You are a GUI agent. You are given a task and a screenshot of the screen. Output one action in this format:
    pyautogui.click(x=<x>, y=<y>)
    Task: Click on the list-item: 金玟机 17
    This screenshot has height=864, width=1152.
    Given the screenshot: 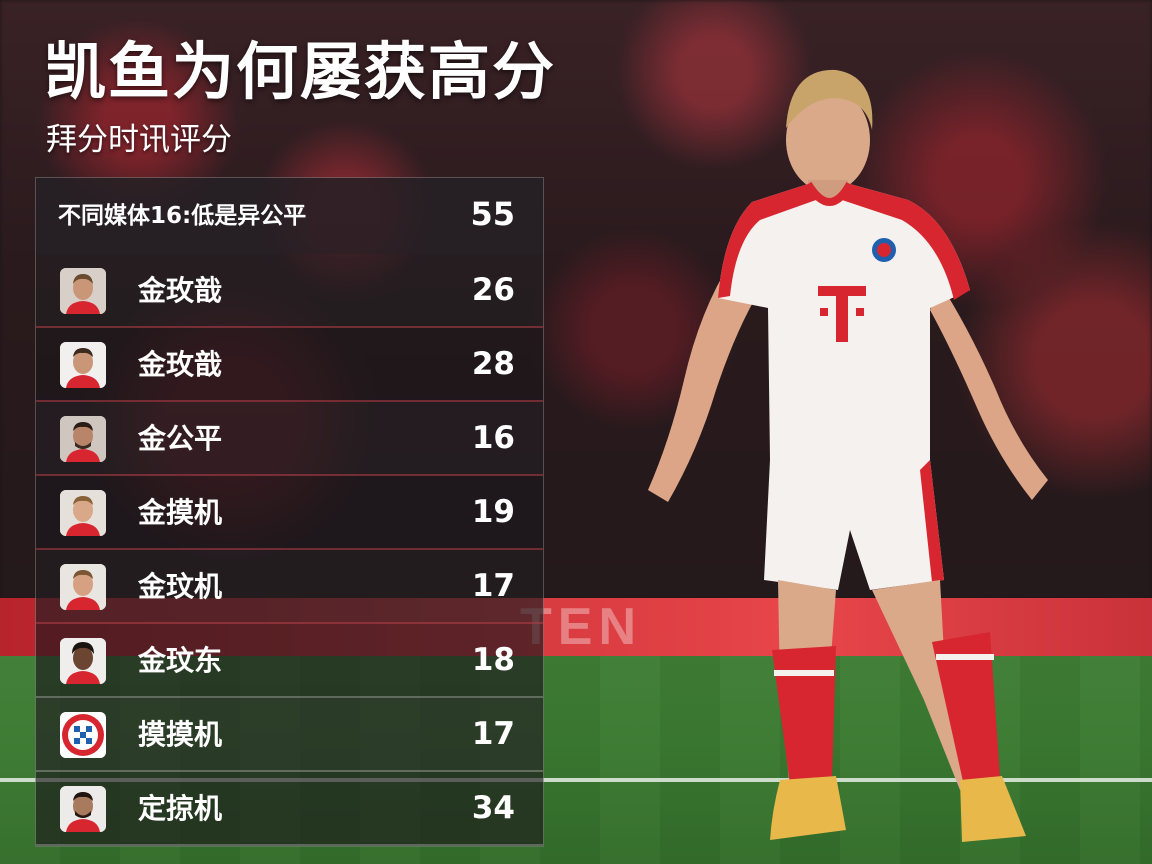 What is the action you would take?
    pyautogui.click(x=289, y=587)
    